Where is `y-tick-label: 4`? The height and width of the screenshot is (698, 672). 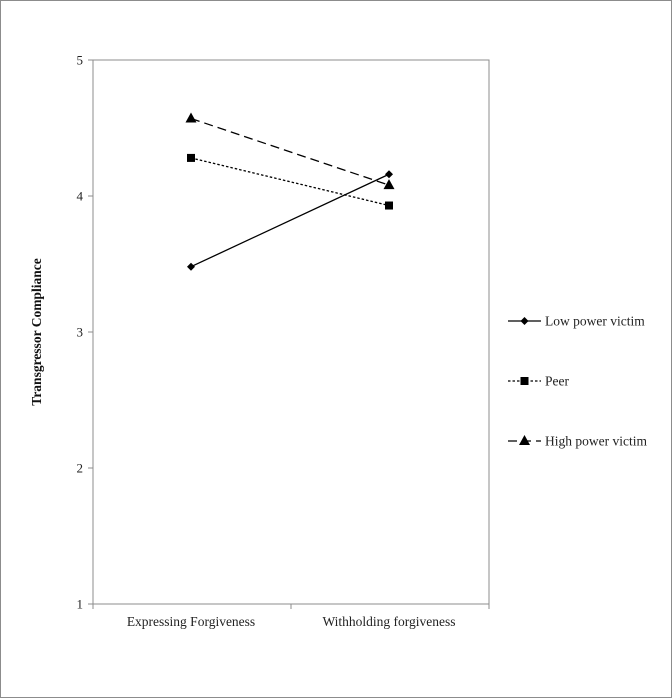
y-tick-label: 4 is located at coordinates (80, 196).